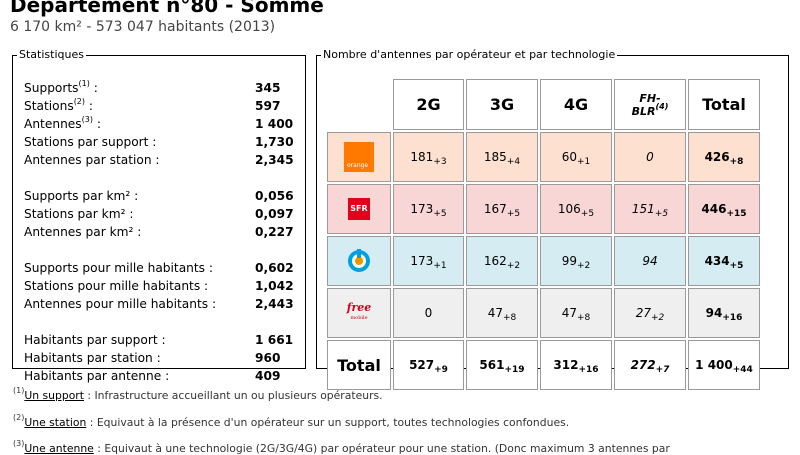 This screenshot has height=455, width=800. Describe the element at coordinates (717, 157) in the screenshot. I see `cell-value: 426` at that location.